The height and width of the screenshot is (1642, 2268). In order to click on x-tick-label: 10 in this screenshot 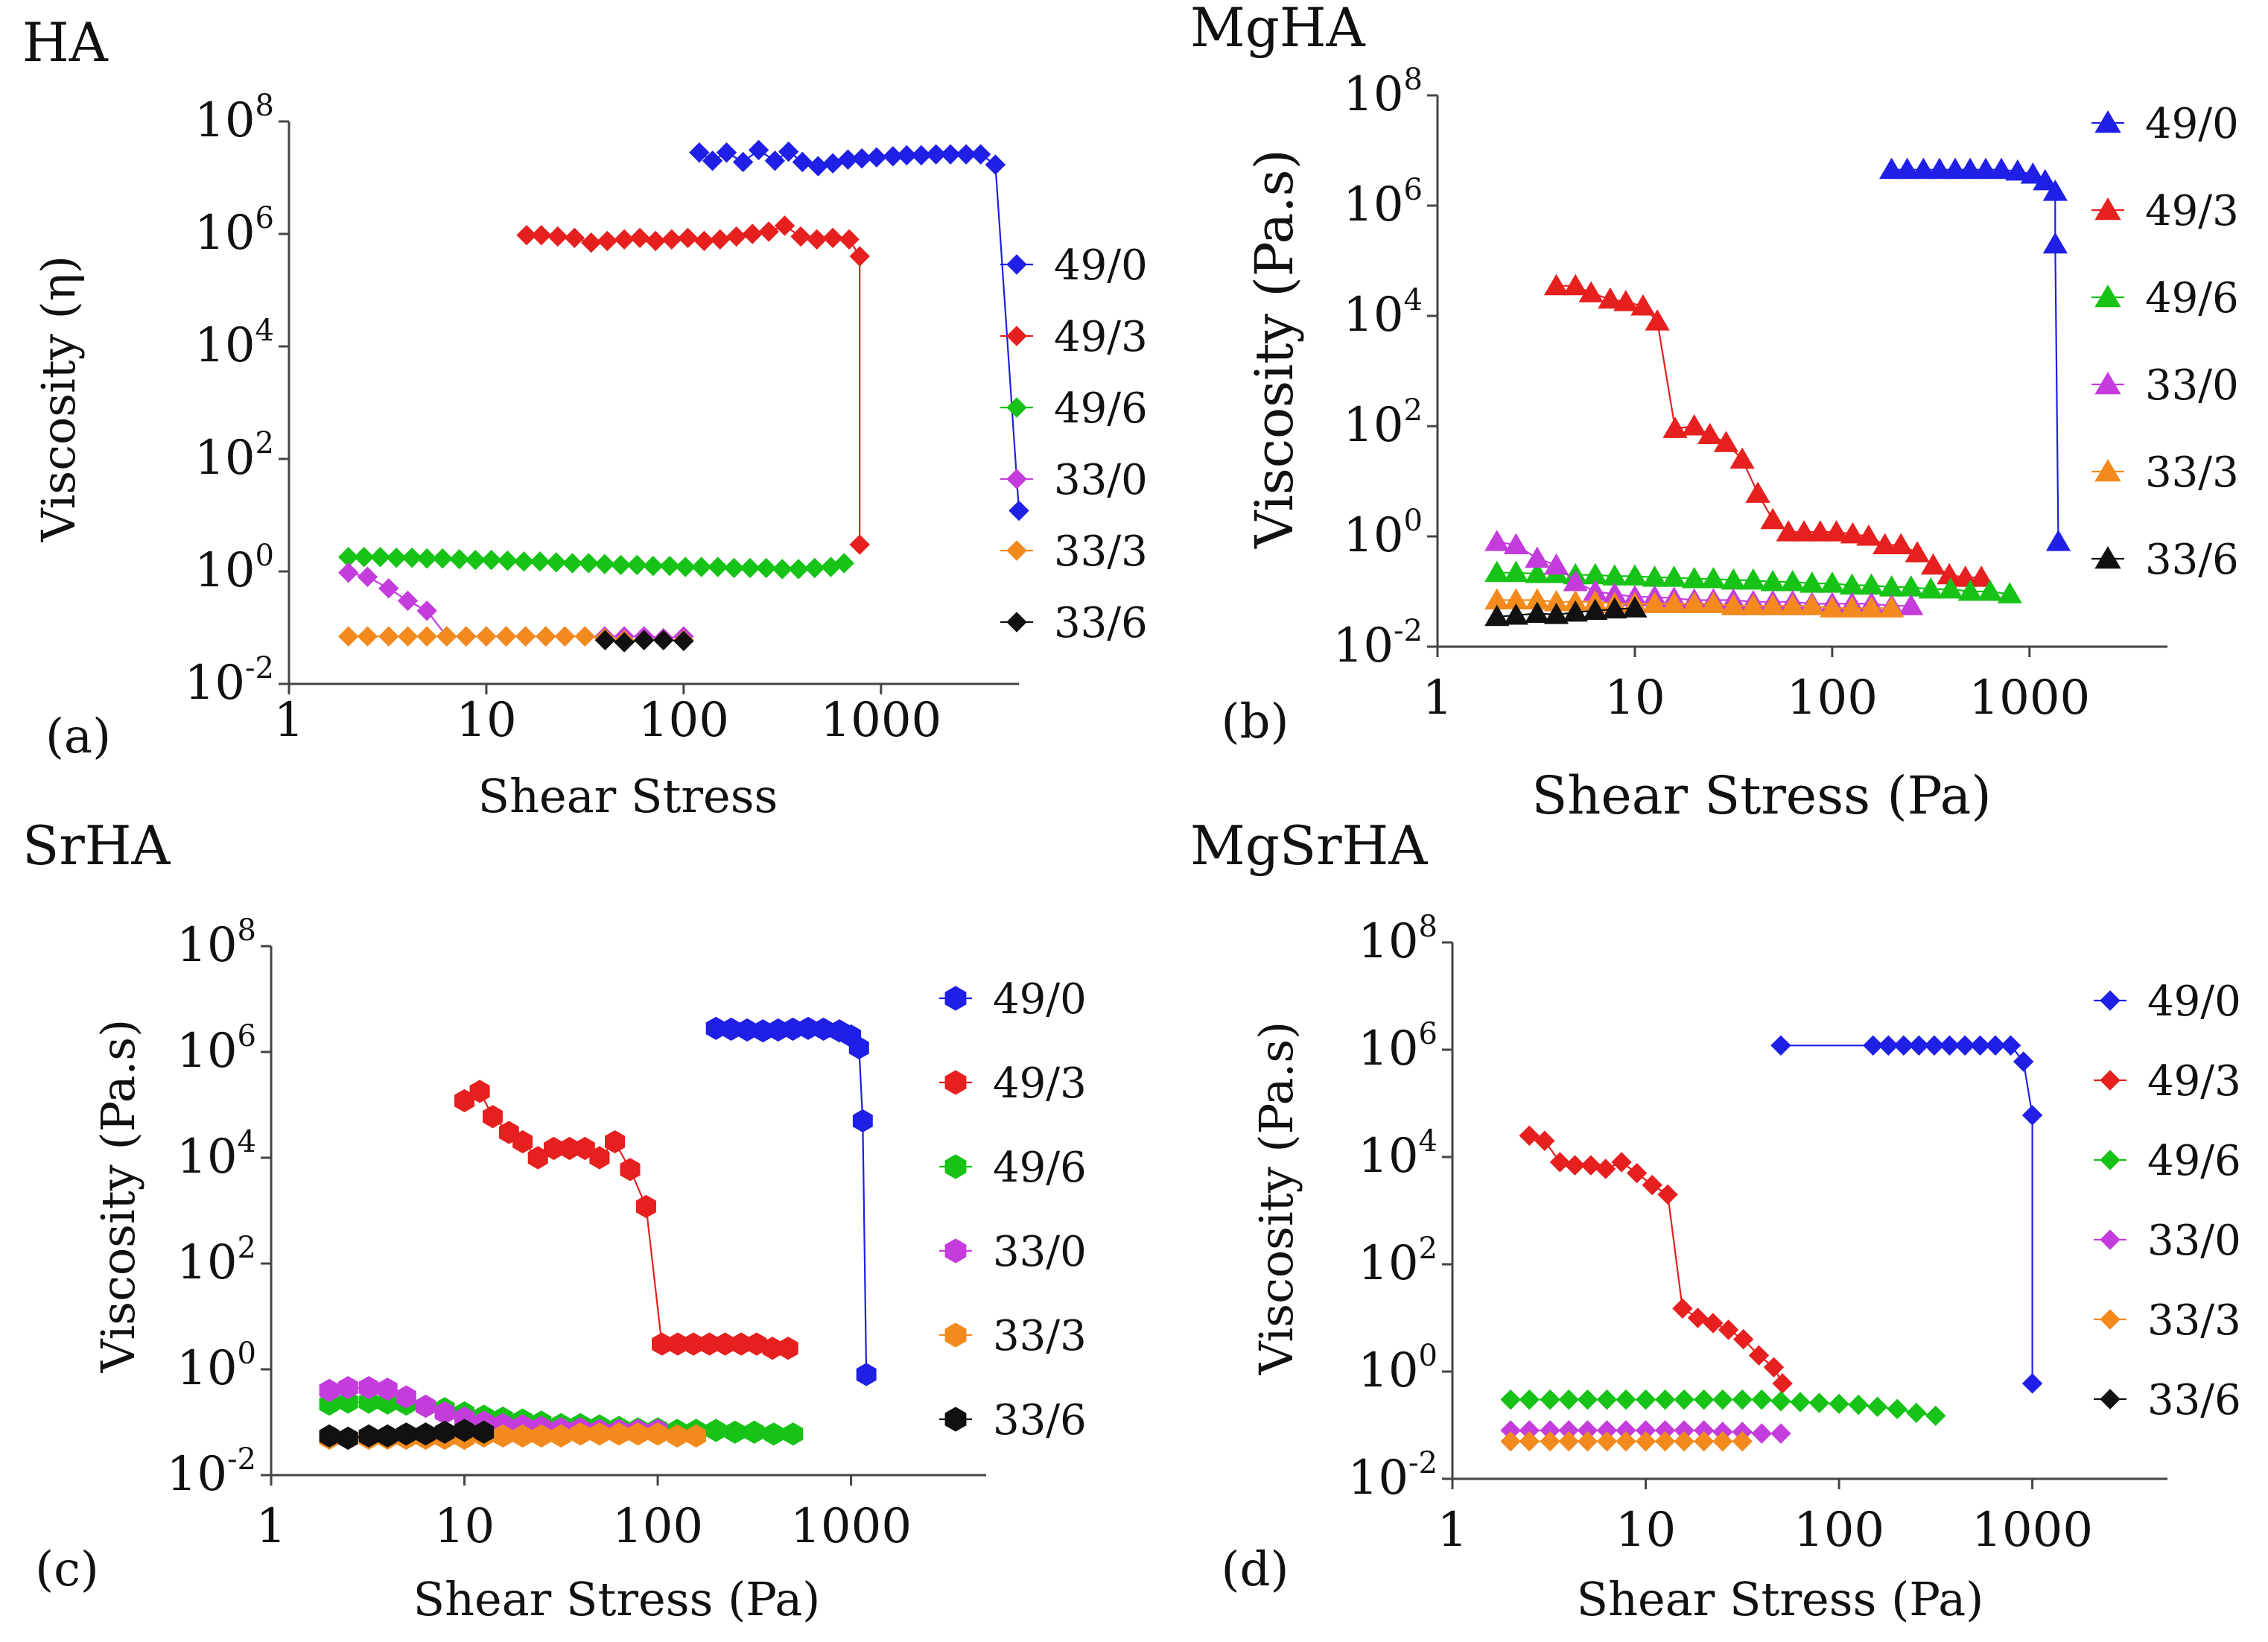, I will do `click(486, 720)`.